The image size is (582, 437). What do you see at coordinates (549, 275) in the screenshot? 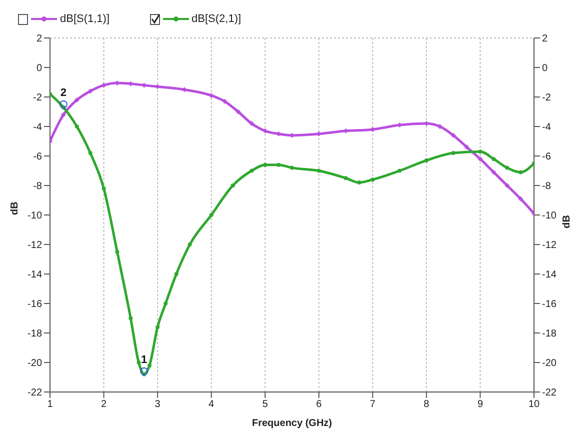
I see `y2-tick-label: -14` at bounding box center [549, 275].